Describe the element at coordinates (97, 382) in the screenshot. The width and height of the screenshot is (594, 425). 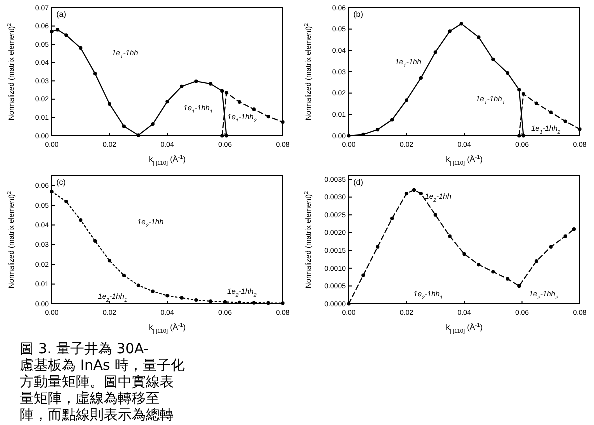
I see `text: 方動量矩陣。圖中實線表` at that location.